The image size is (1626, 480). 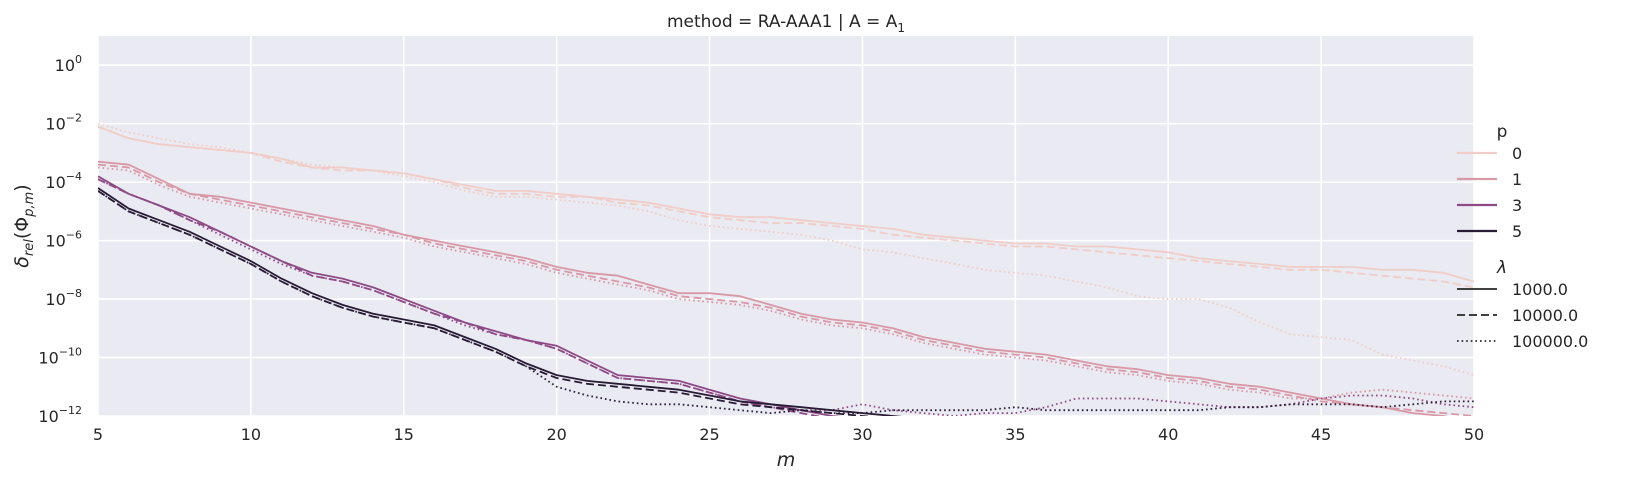 I want to click on legend-hue-label: 1, so click(x=1517, y=179).